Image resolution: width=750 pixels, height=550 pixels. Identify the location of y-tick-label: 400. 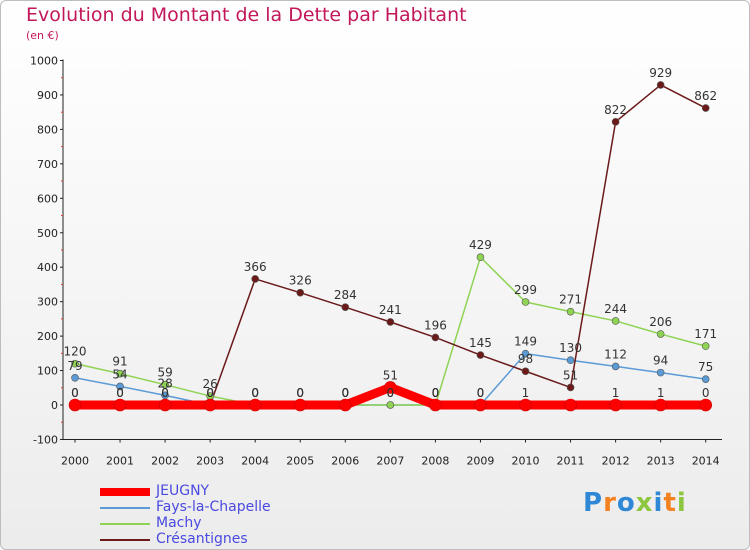
(47, 267).